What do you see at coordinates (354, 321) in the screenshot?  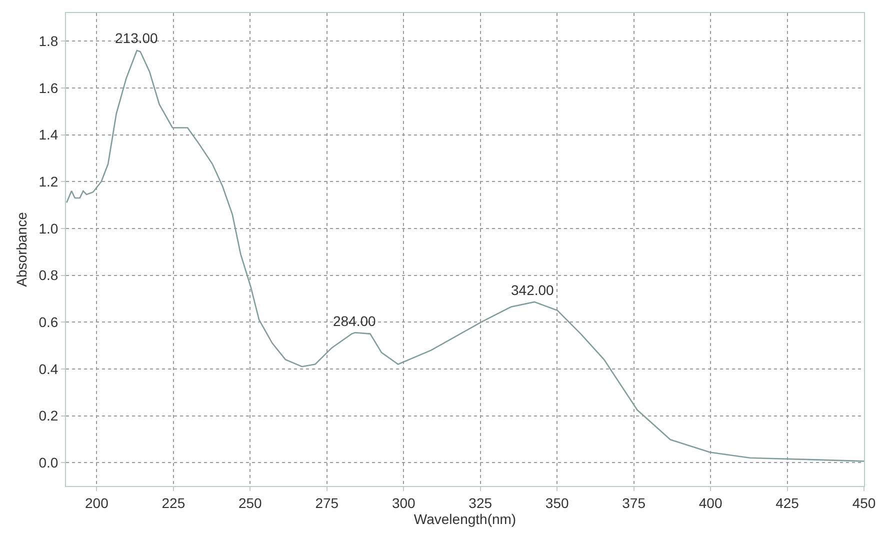 I see `annotation: 284.00` at bounding box center [354, 321].